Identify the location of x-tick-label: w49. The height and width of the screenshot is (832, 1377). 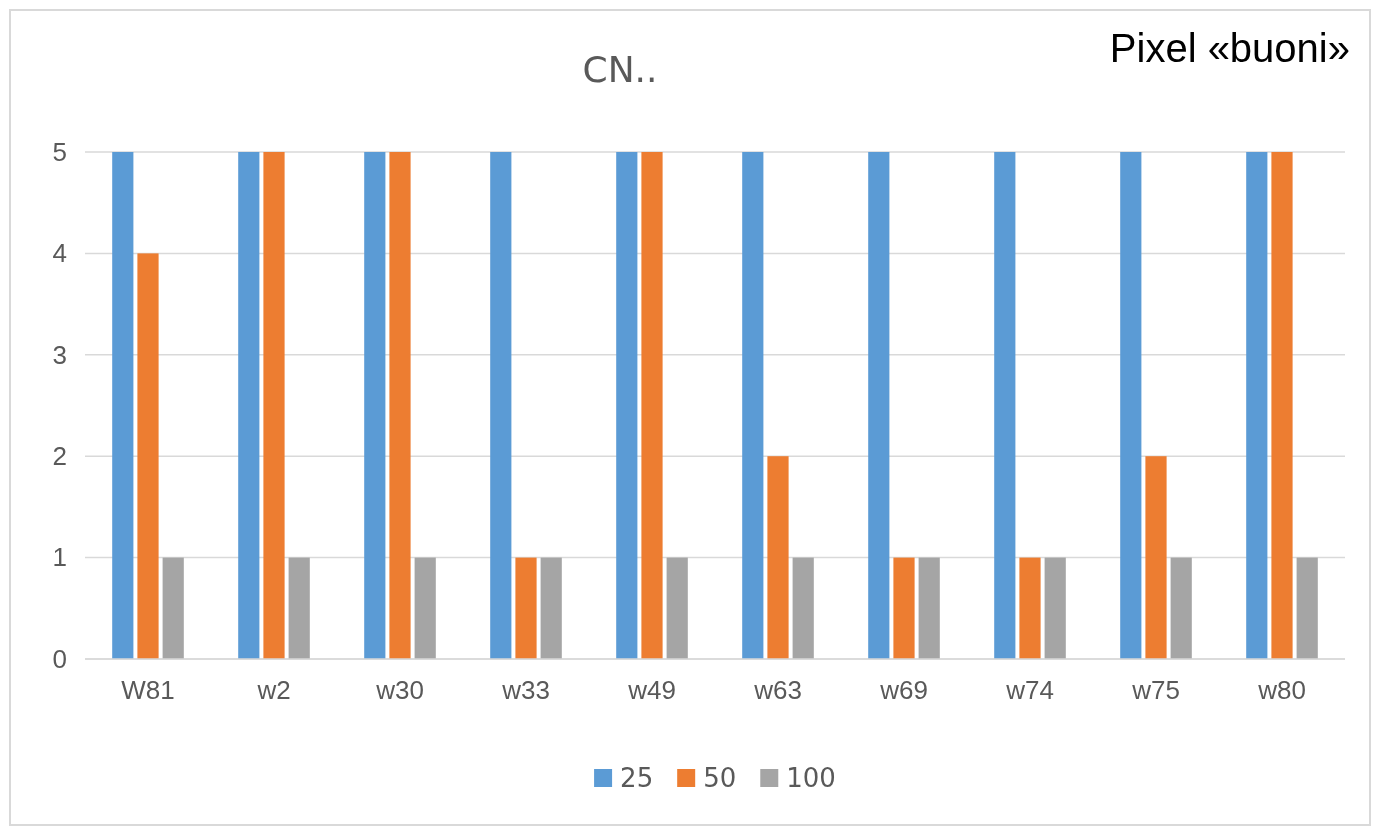
(651, 690).